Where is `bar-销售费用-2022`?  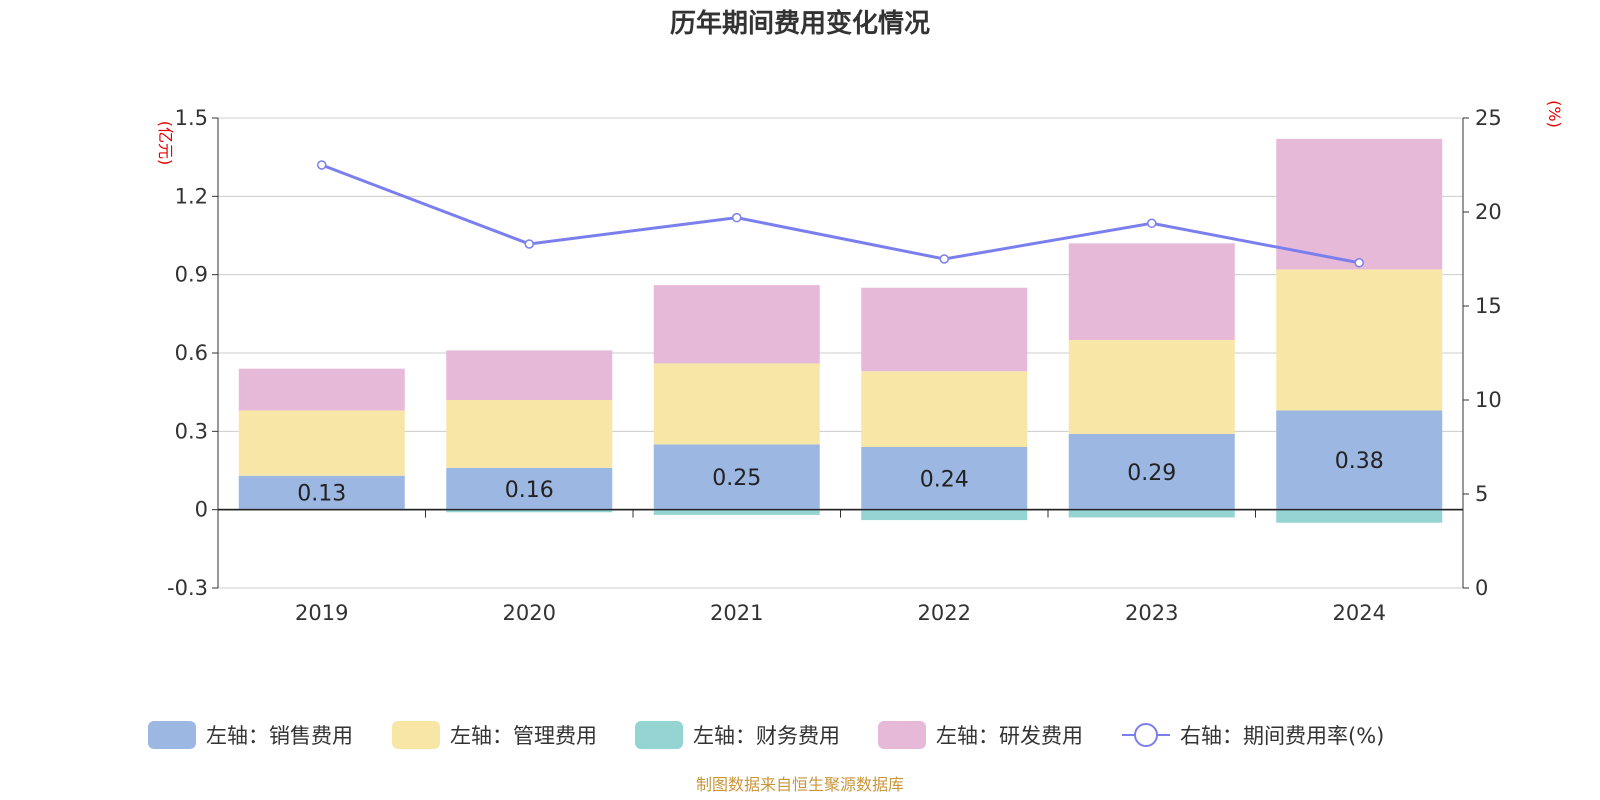
bar-销售费用-2022 is located at coordinates (944, 478).